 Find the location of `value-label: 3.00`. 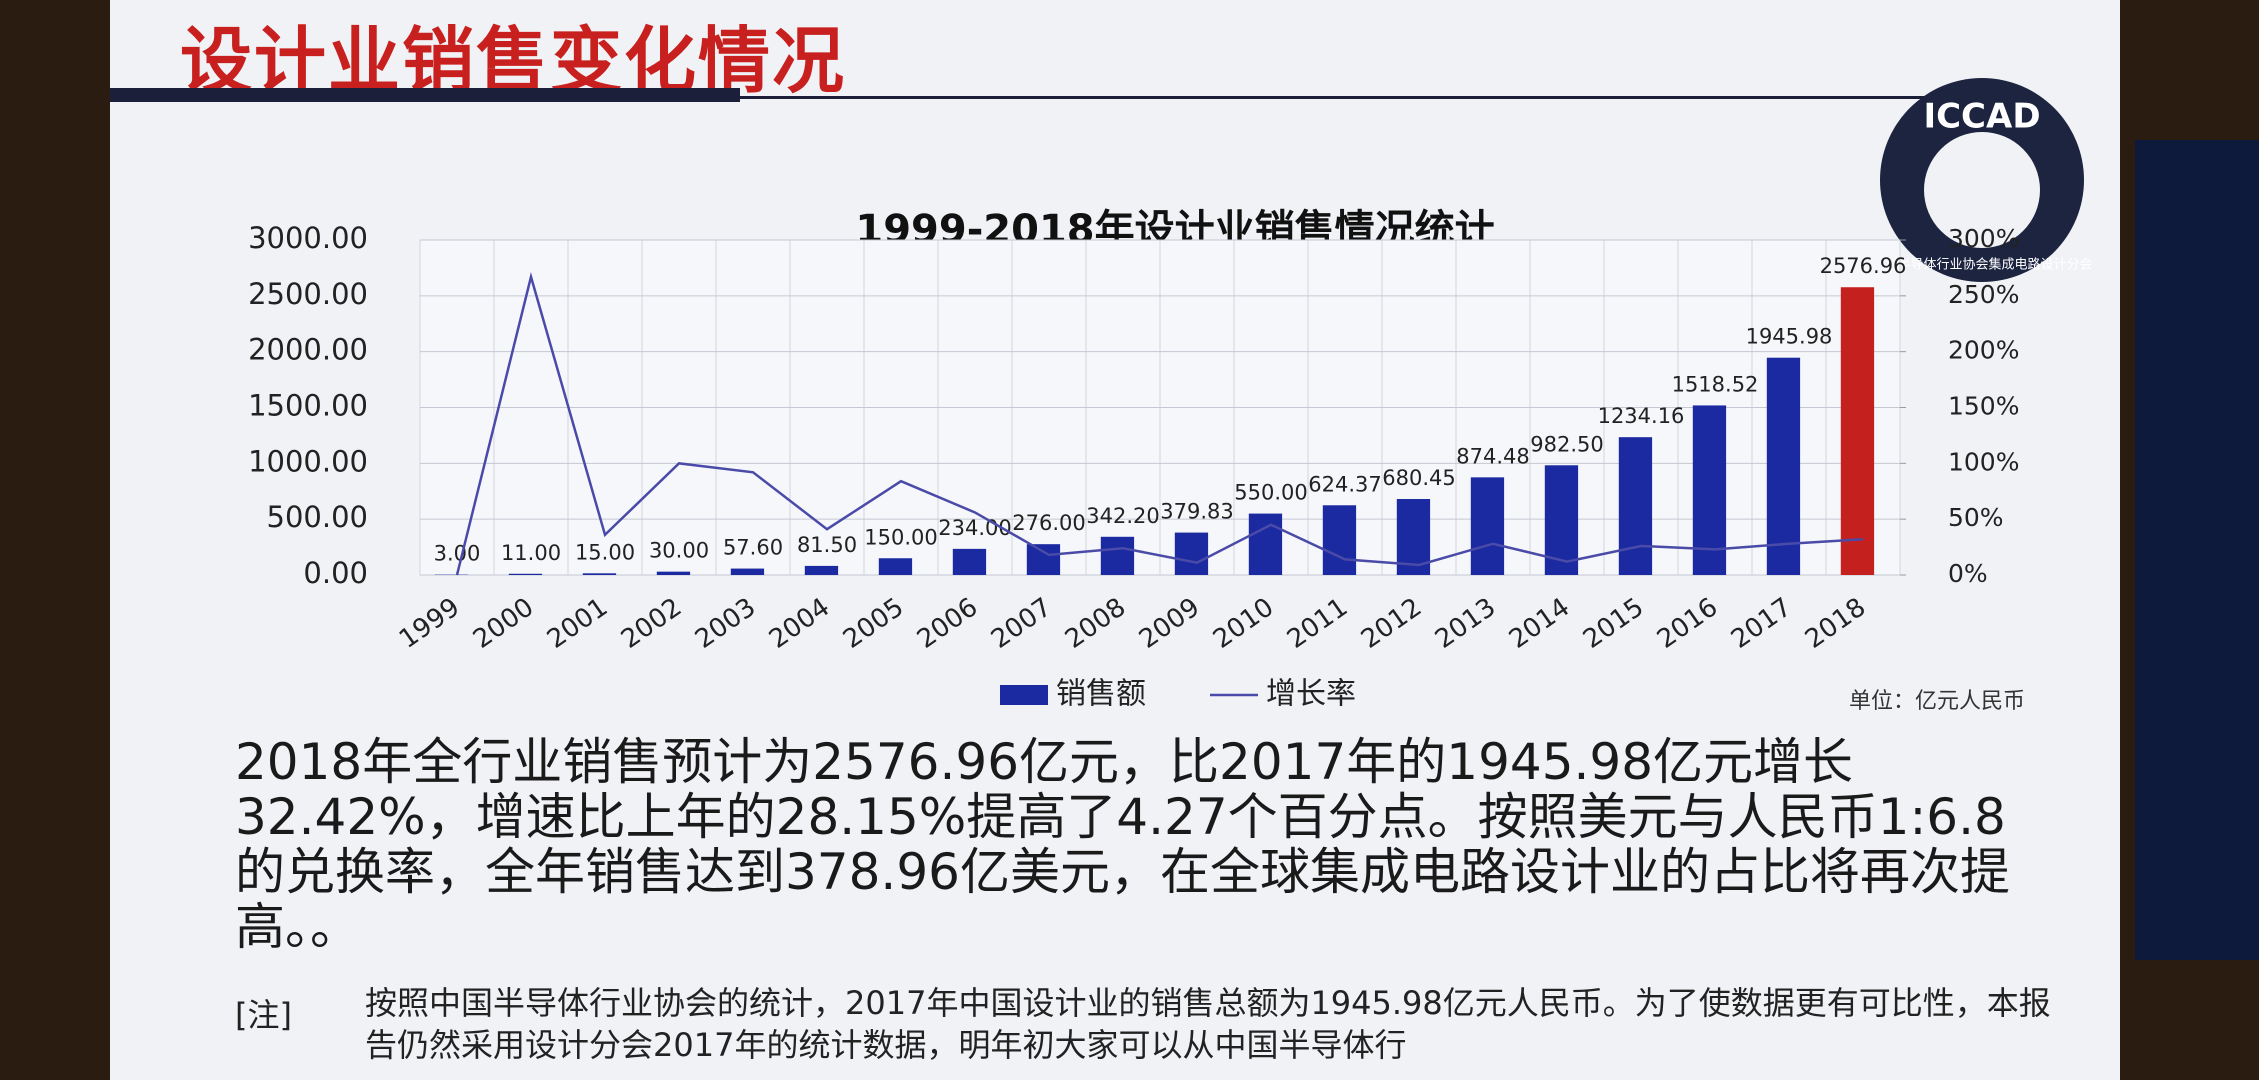

value-label: 3.00 is located at coordinates (457, 554).